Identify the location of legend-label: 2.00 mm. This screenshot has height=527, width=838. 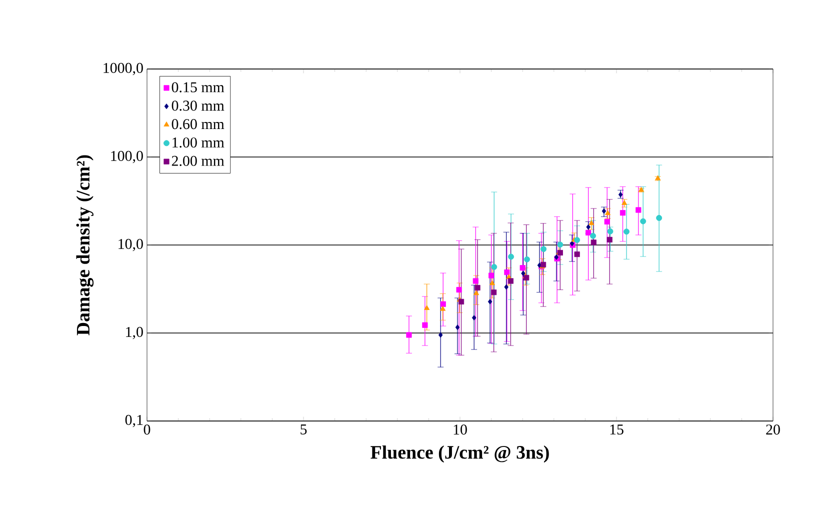
(198, 161).